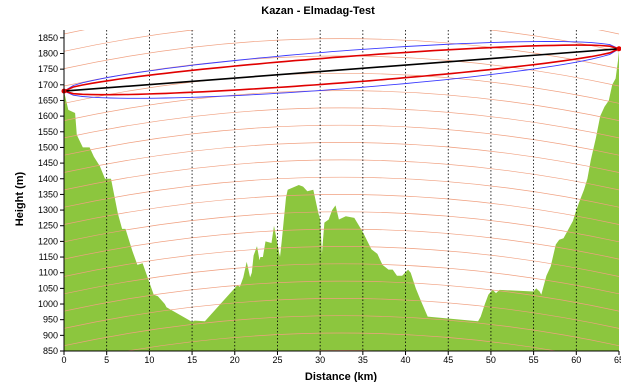 The height and width of the screenshot is (387, 621). What do you see at coordinates (48, 116) in the screenshot?
I see `y-tick-label: 1600` at bounding box center [48, 116].